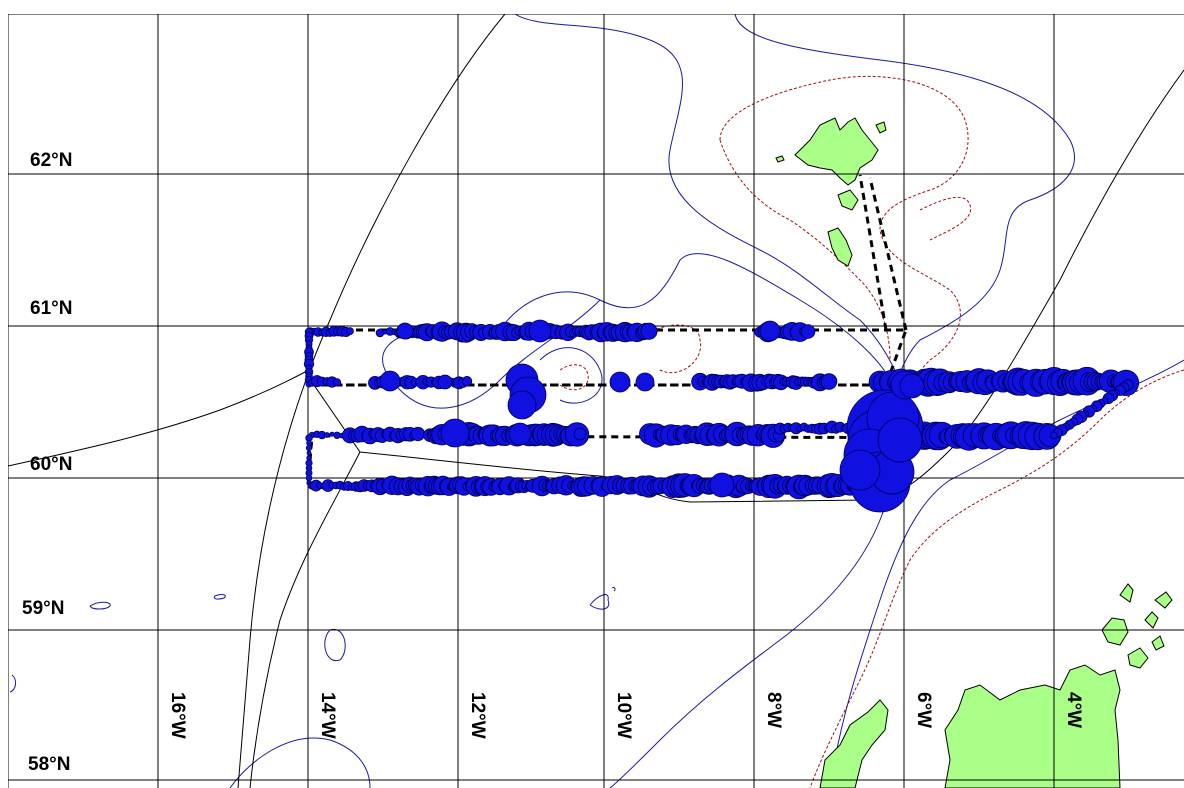 The height and width of the screenshot is (788, 1184). I want to click on faroe-islands, so click(836, 151).